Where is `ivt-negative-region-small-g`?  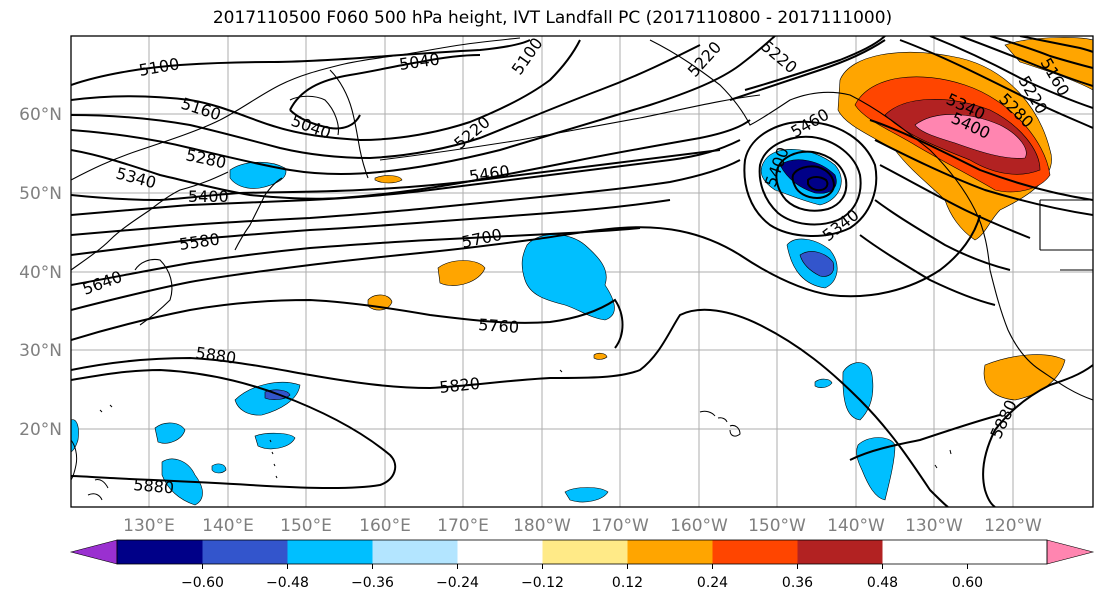 ivt-negative-region-small-g is located at coordinates (586, 495).